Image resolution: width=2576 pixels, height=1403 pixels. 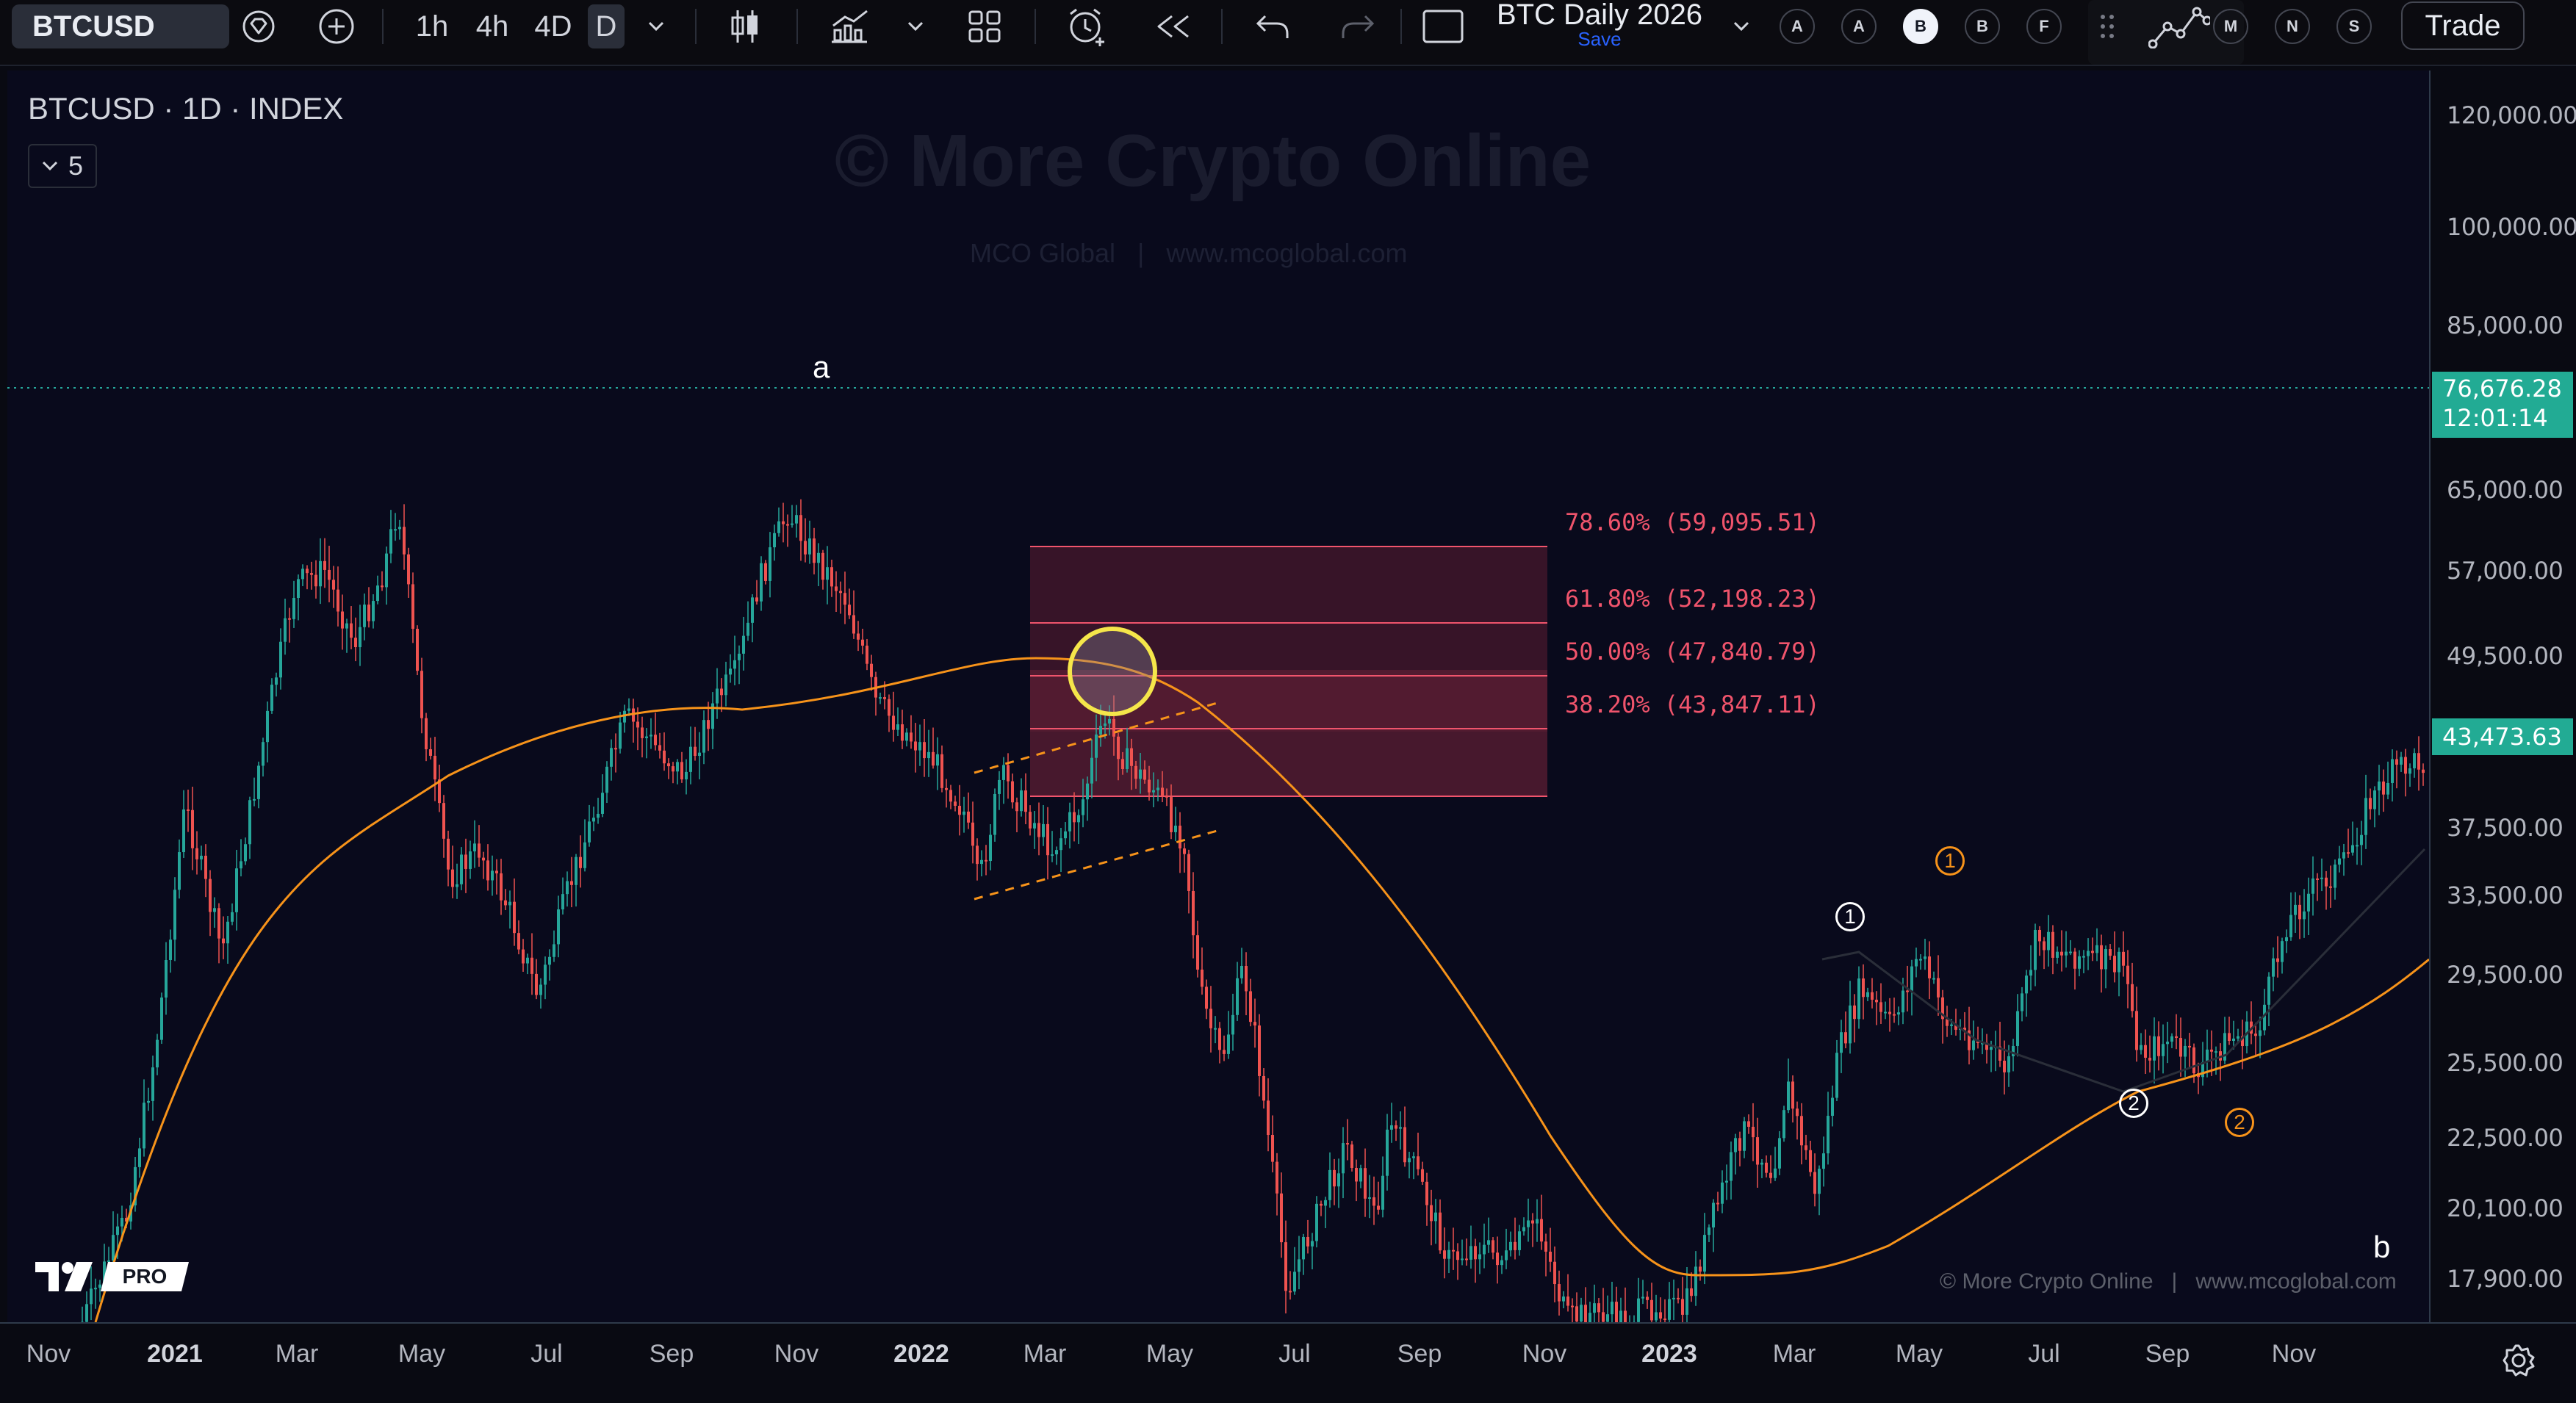 What do you see at coordinates (1087, 26) in the screenshot?
I see `alert-clock-icon` at bounding box center [1087, 26].